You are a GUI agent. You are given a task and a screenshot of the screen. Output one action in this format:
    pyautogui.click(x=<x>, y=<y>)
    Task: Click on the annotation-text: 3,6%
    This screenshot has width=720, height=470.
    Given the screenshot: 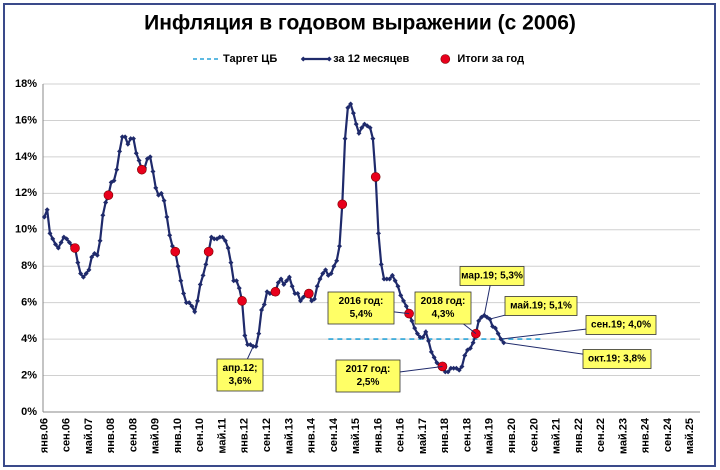 What is the action you would take?
    pyautogui.click(x=240, y=381)
    